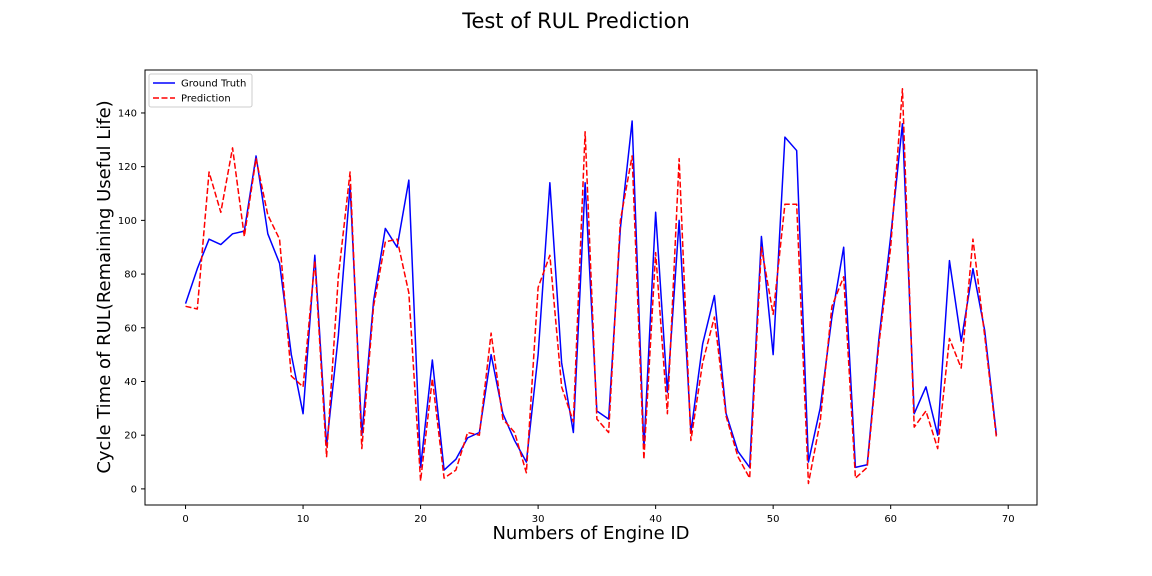 The image size is (1152, 576). I want to click on chart-title: Test of RUL Prediction, so click(575, 21).